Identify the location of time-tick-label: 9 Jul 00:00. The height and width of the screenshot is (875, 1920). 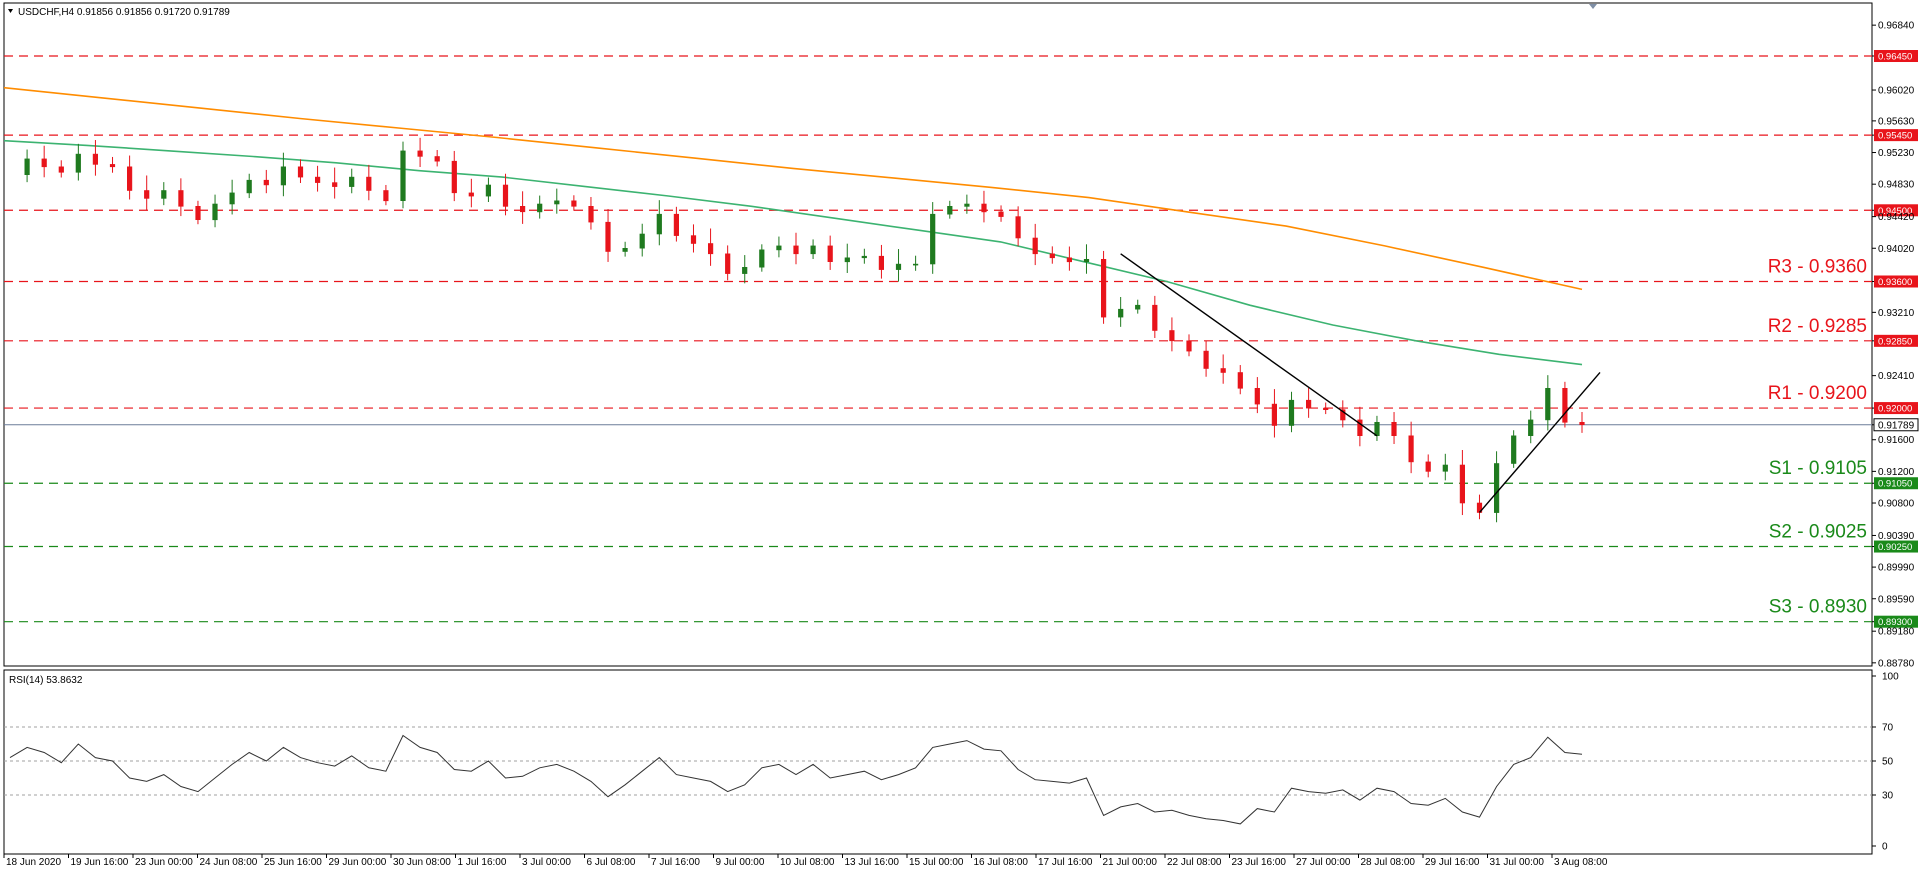
(740, 862).